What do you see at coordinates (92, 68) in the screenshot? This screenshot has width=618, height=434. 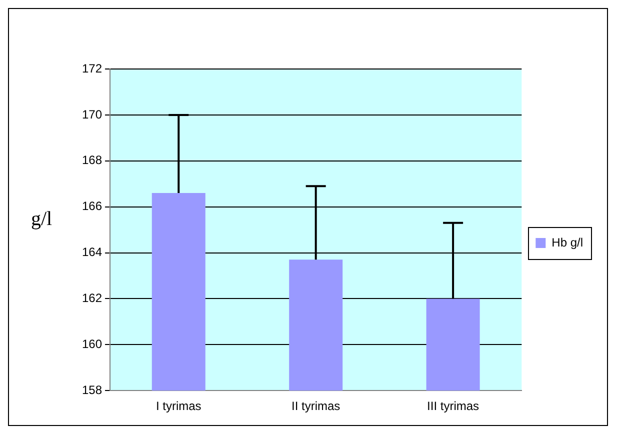 I see `y-tick-label: 172` at bounding box center [92, 68].